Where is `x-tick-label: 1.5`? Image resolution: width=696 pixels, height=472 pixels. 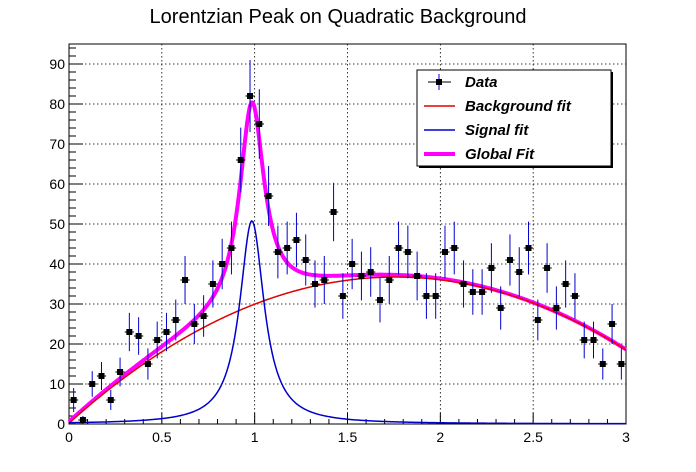 x-tick-label: 1.5 is located at coordinates (348, 437).